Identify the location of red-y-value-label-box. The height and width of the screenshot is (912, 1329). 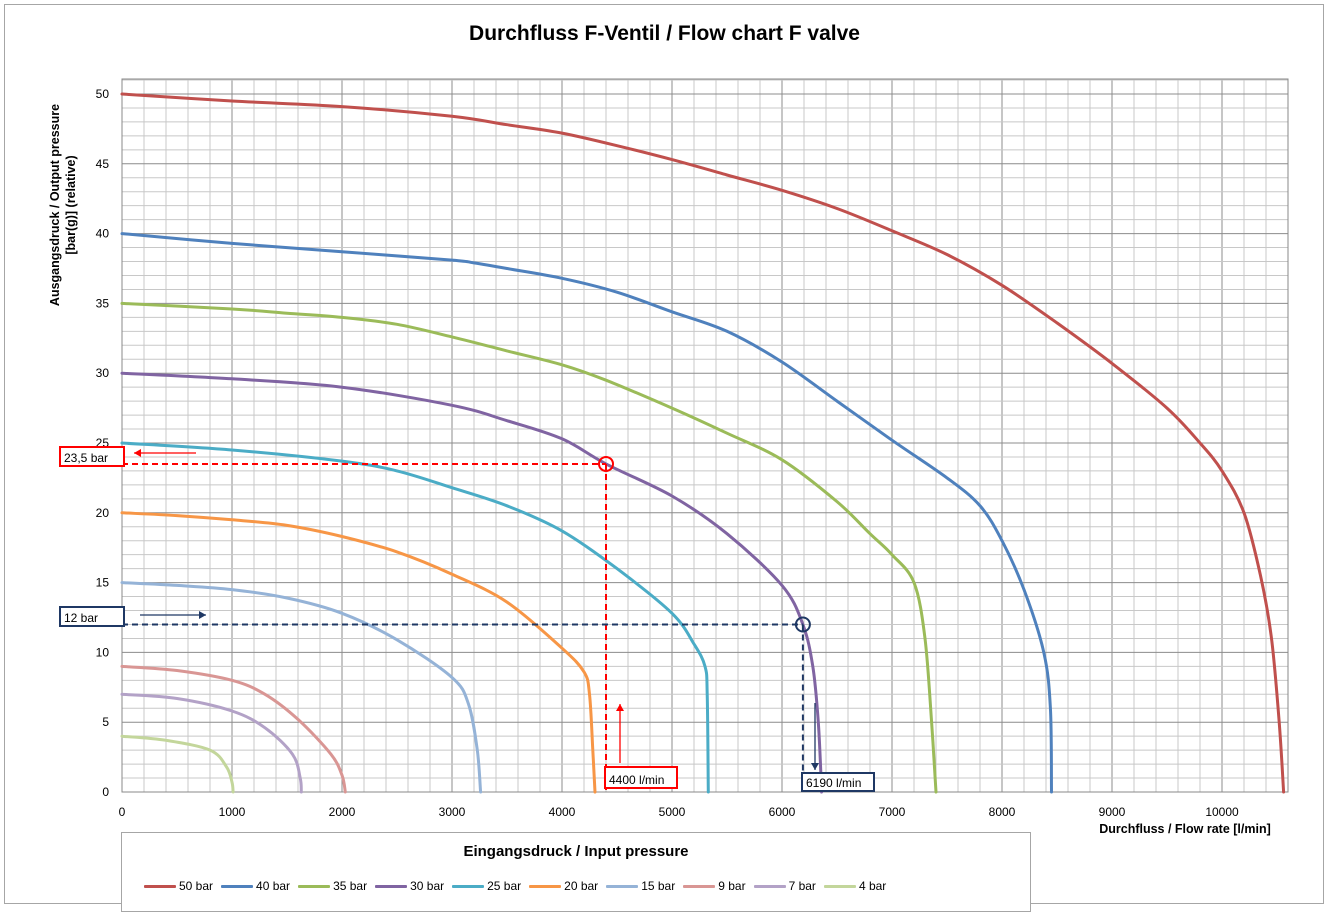
(92, 456).